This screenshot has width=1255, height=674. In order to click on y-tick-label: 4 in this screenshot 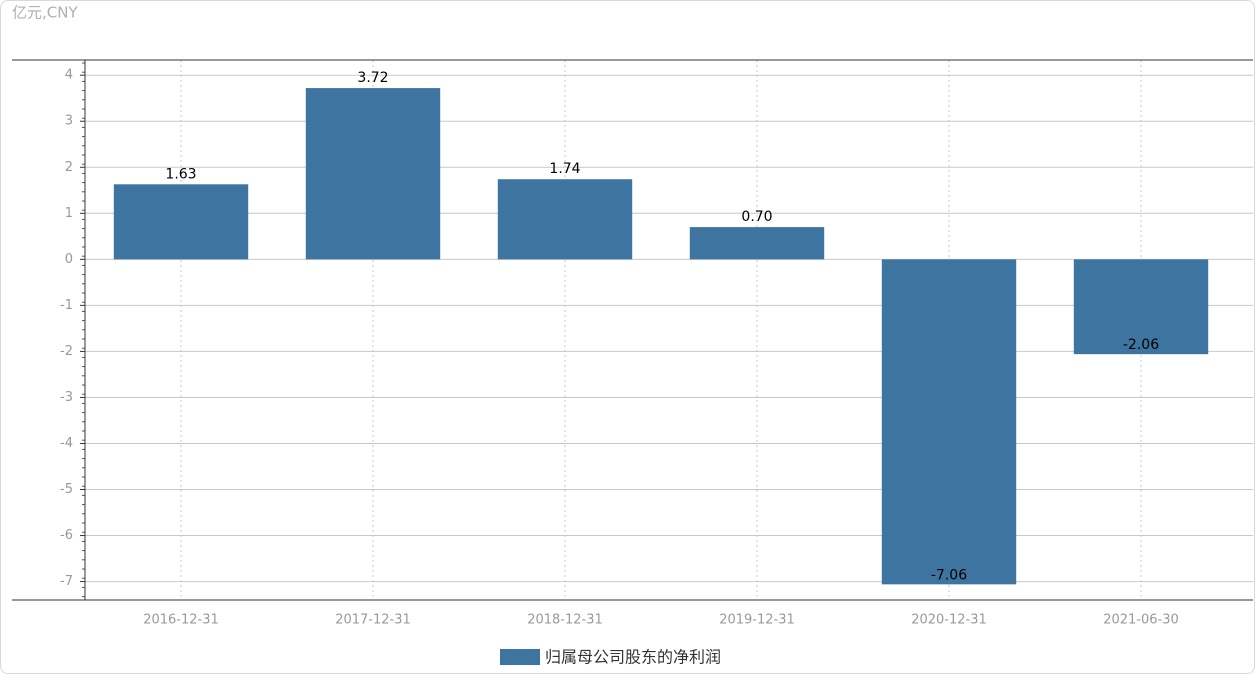, I will do `click(69, 75)`.